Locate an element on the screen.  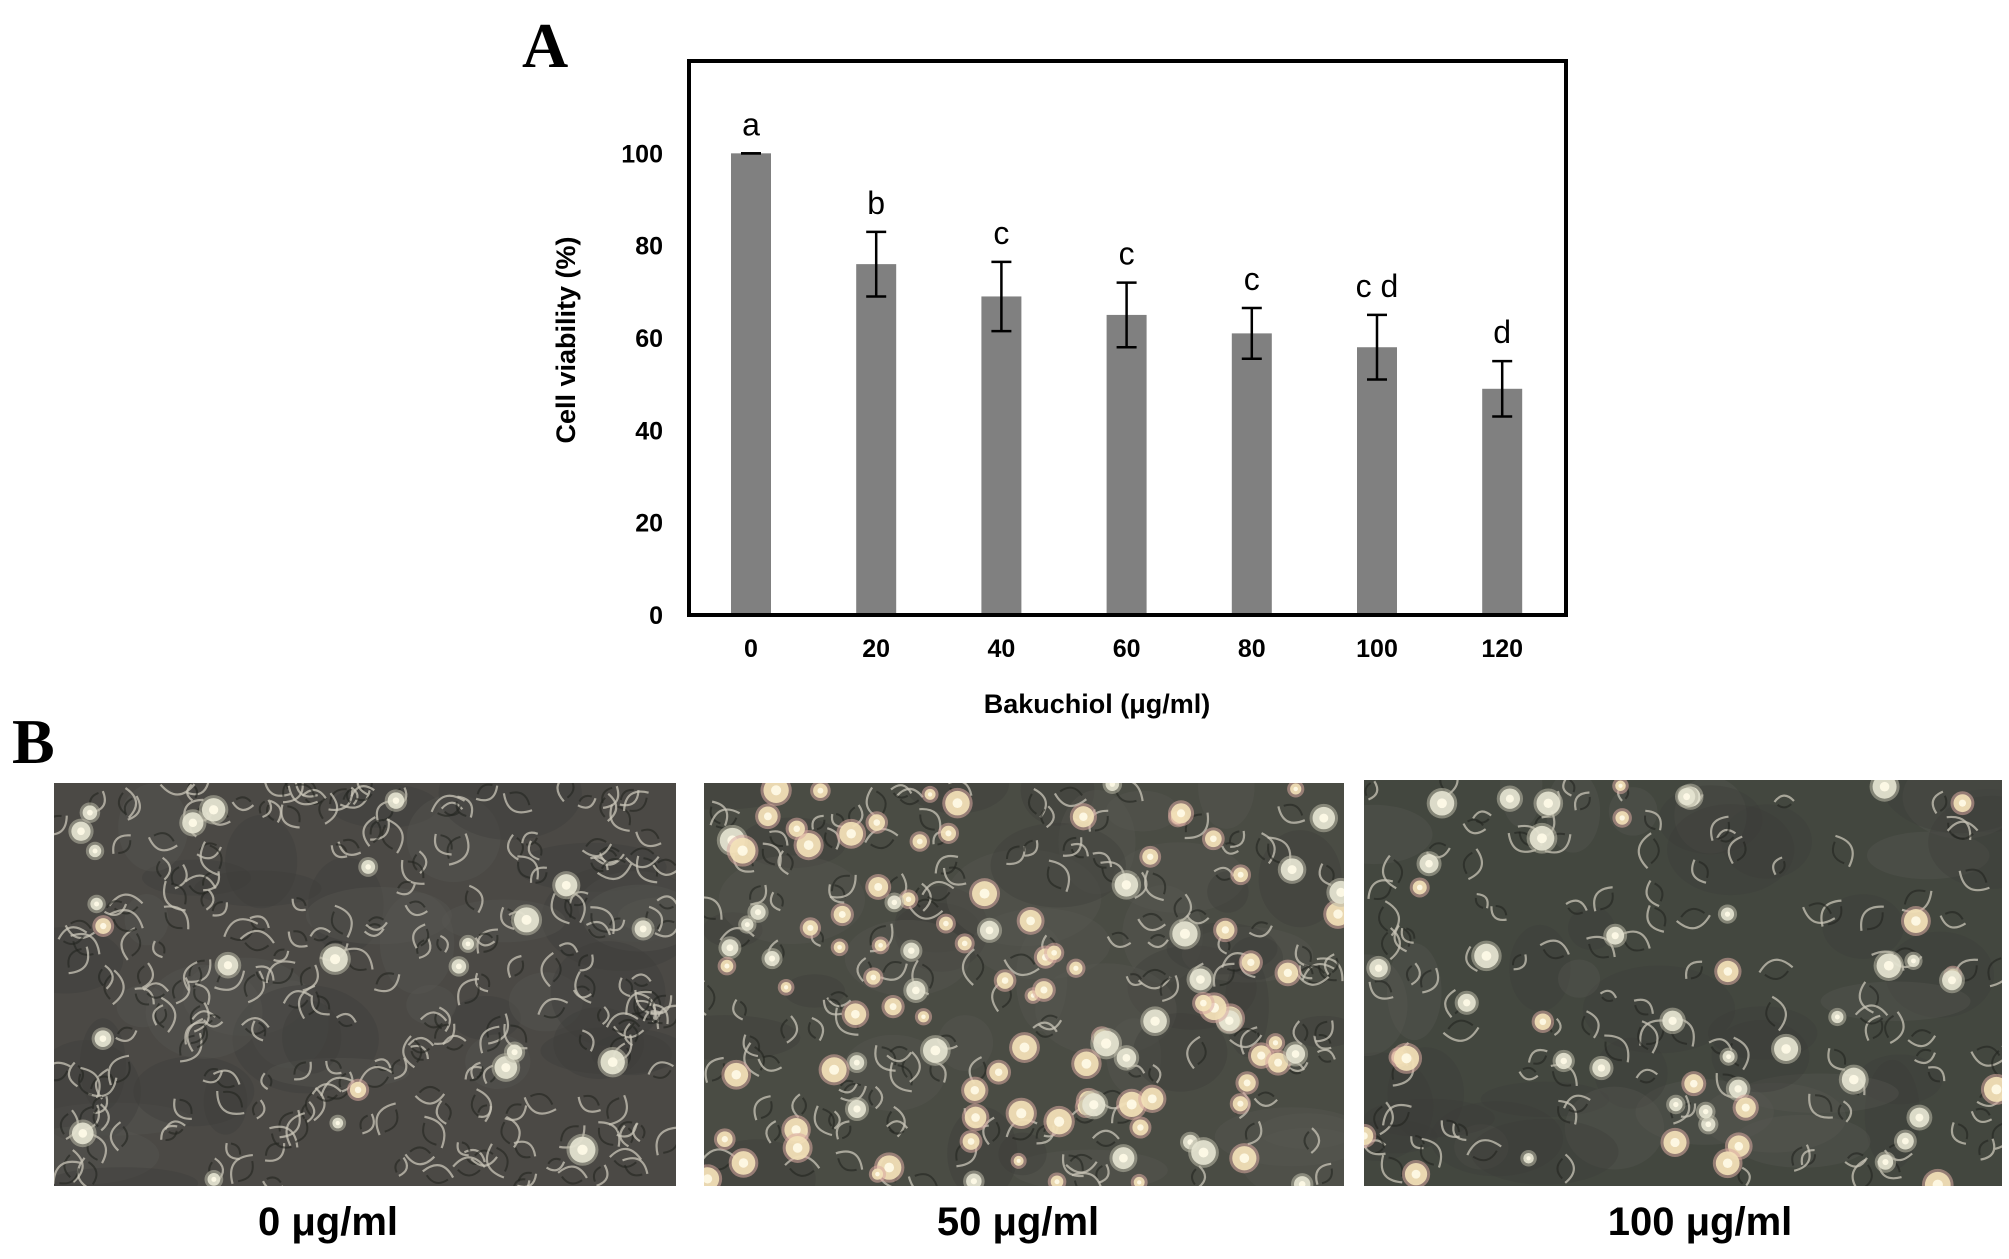
y-tick-label: 0 is located at coordinates (656, 616).